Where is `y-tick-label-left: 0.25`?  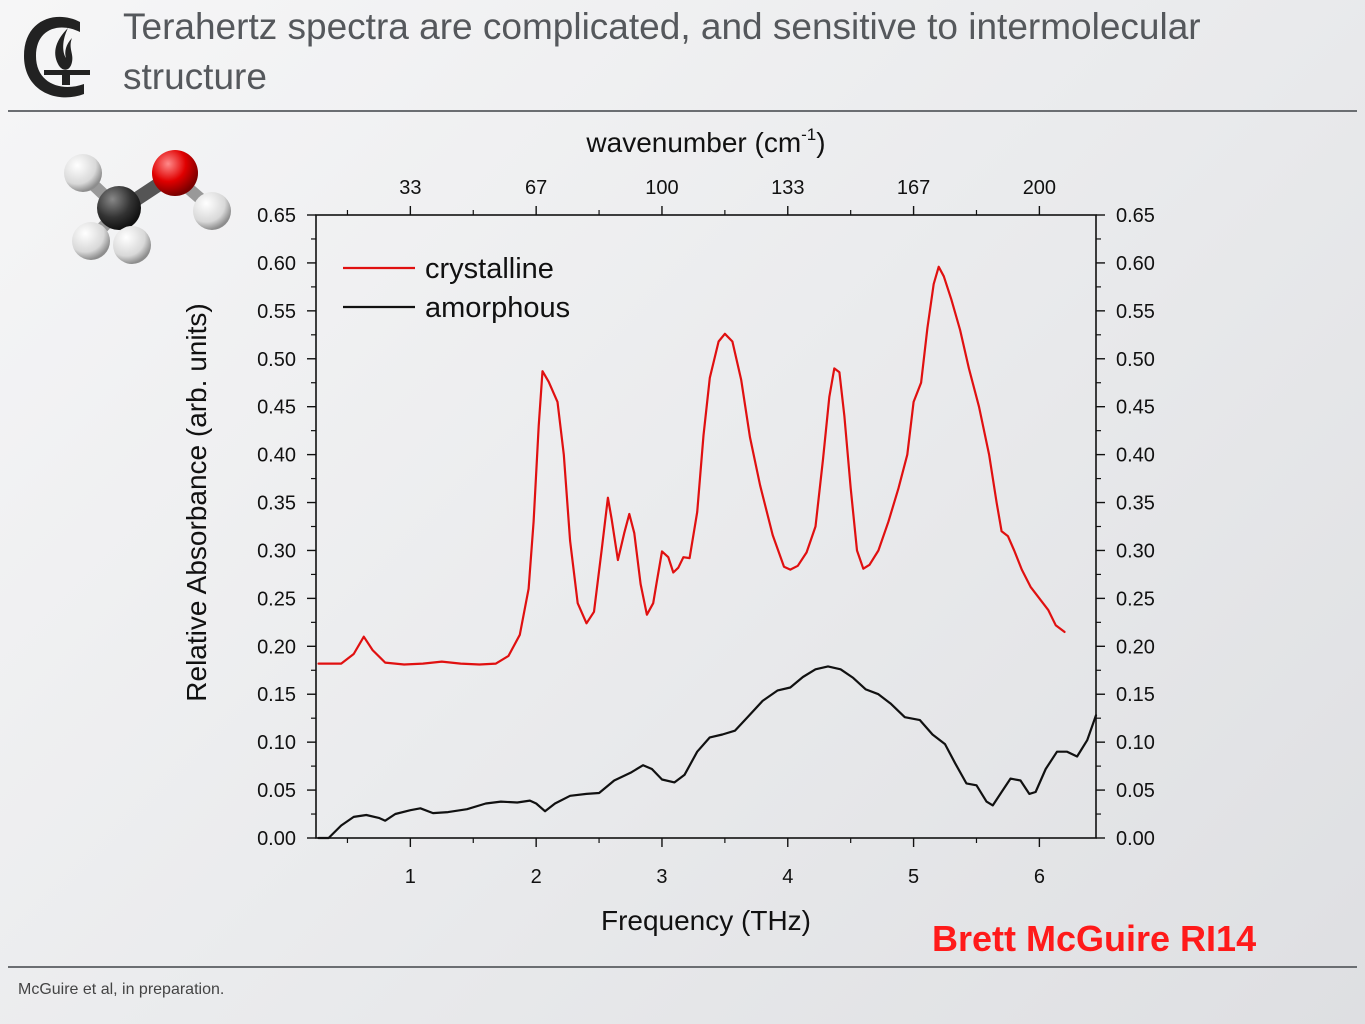 y-tick-label-left: 0.25 is located at coordinates (276, 599).